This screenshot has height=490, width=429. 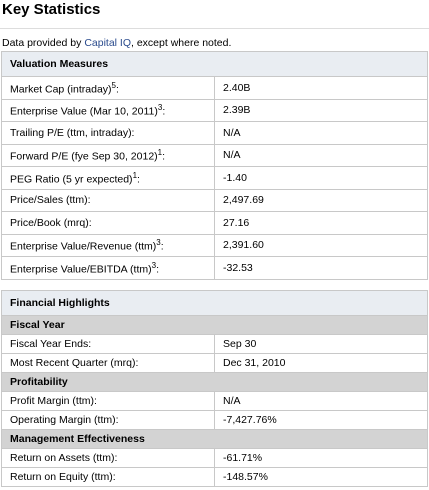 I want to click on stat-row: Profit Margin (ttm): N/A, so click(x=214, y=400).